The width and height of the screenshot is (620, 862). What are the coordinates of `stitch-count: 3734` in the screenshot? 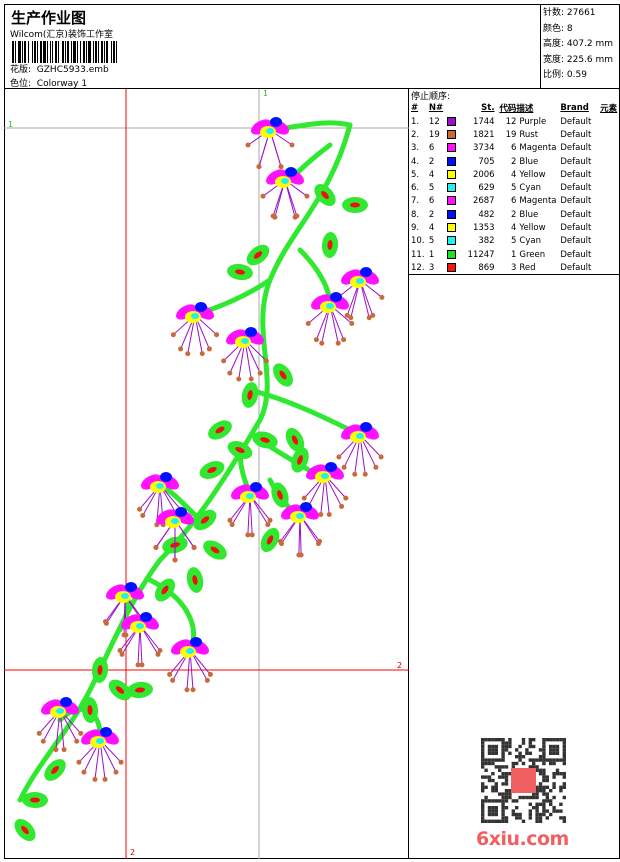 It's located at (479, 148).